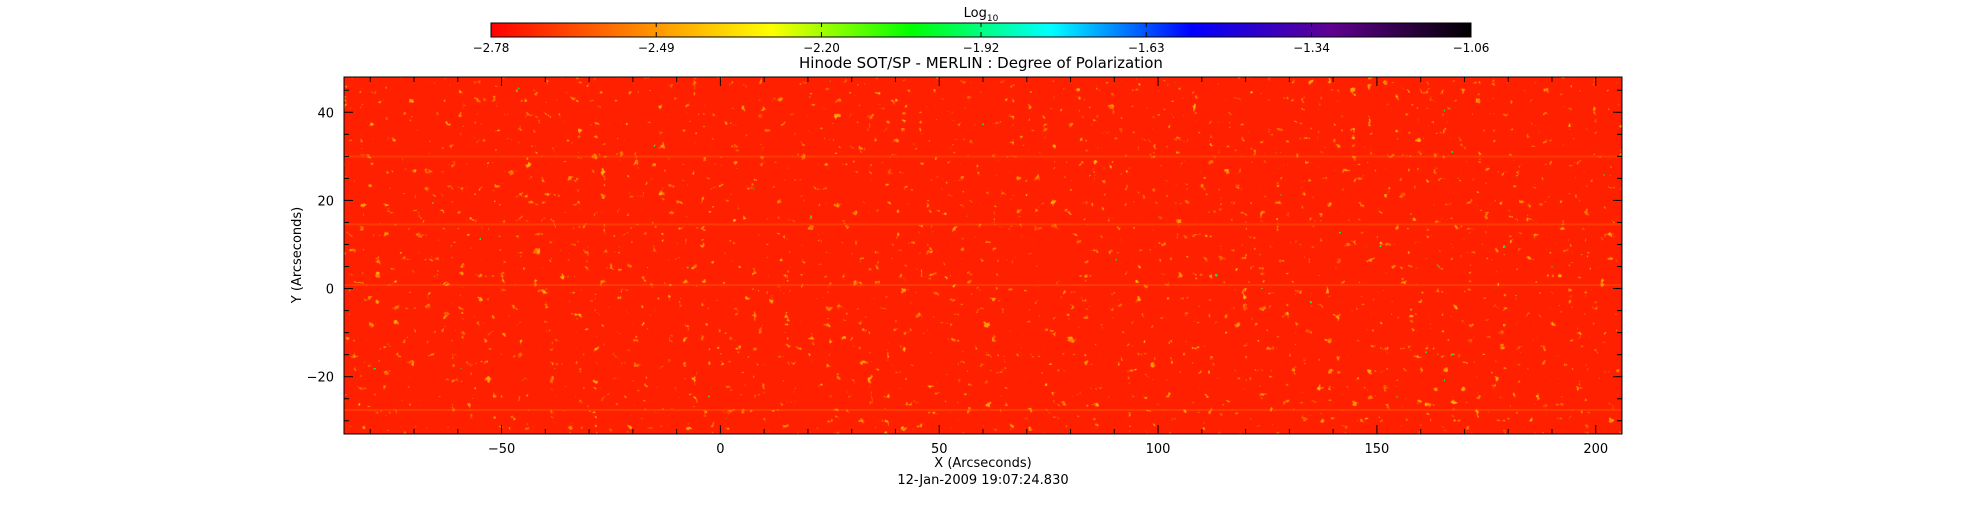 This screenshot has height=512, width=1962. What do you see at coordinates (1376, 449) in the screenshot?
I see `x-tick-label: 150` at bounding box center [1376, 449].